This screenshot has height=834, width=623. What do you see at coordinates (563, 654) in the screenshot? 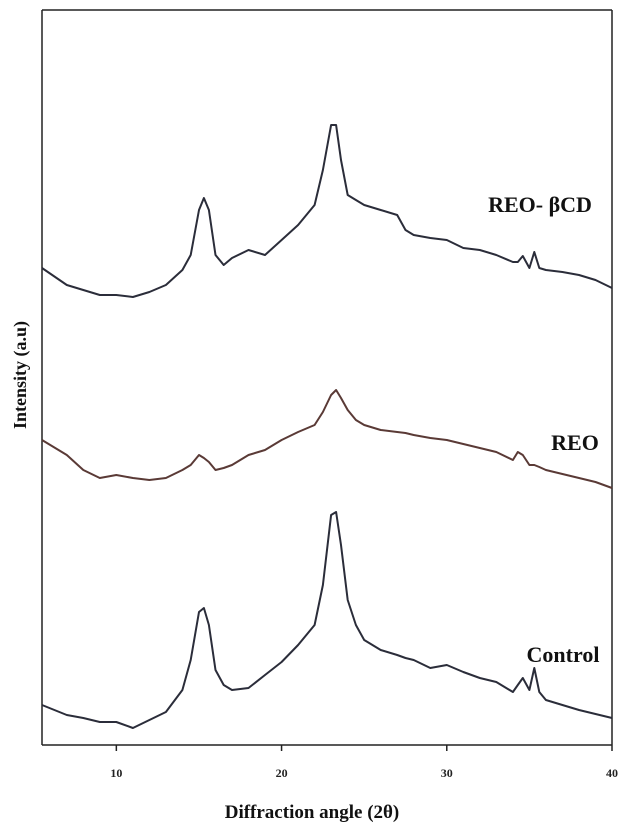
I see `series-label: Control` at bounding box center [563, 654].